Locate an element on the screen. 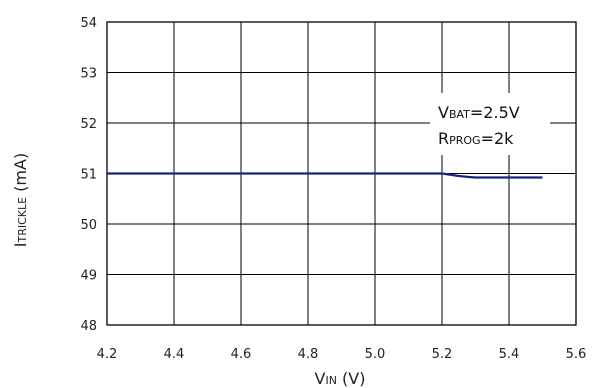  y-tick-label: 52 is located at coordinates (88, 124).